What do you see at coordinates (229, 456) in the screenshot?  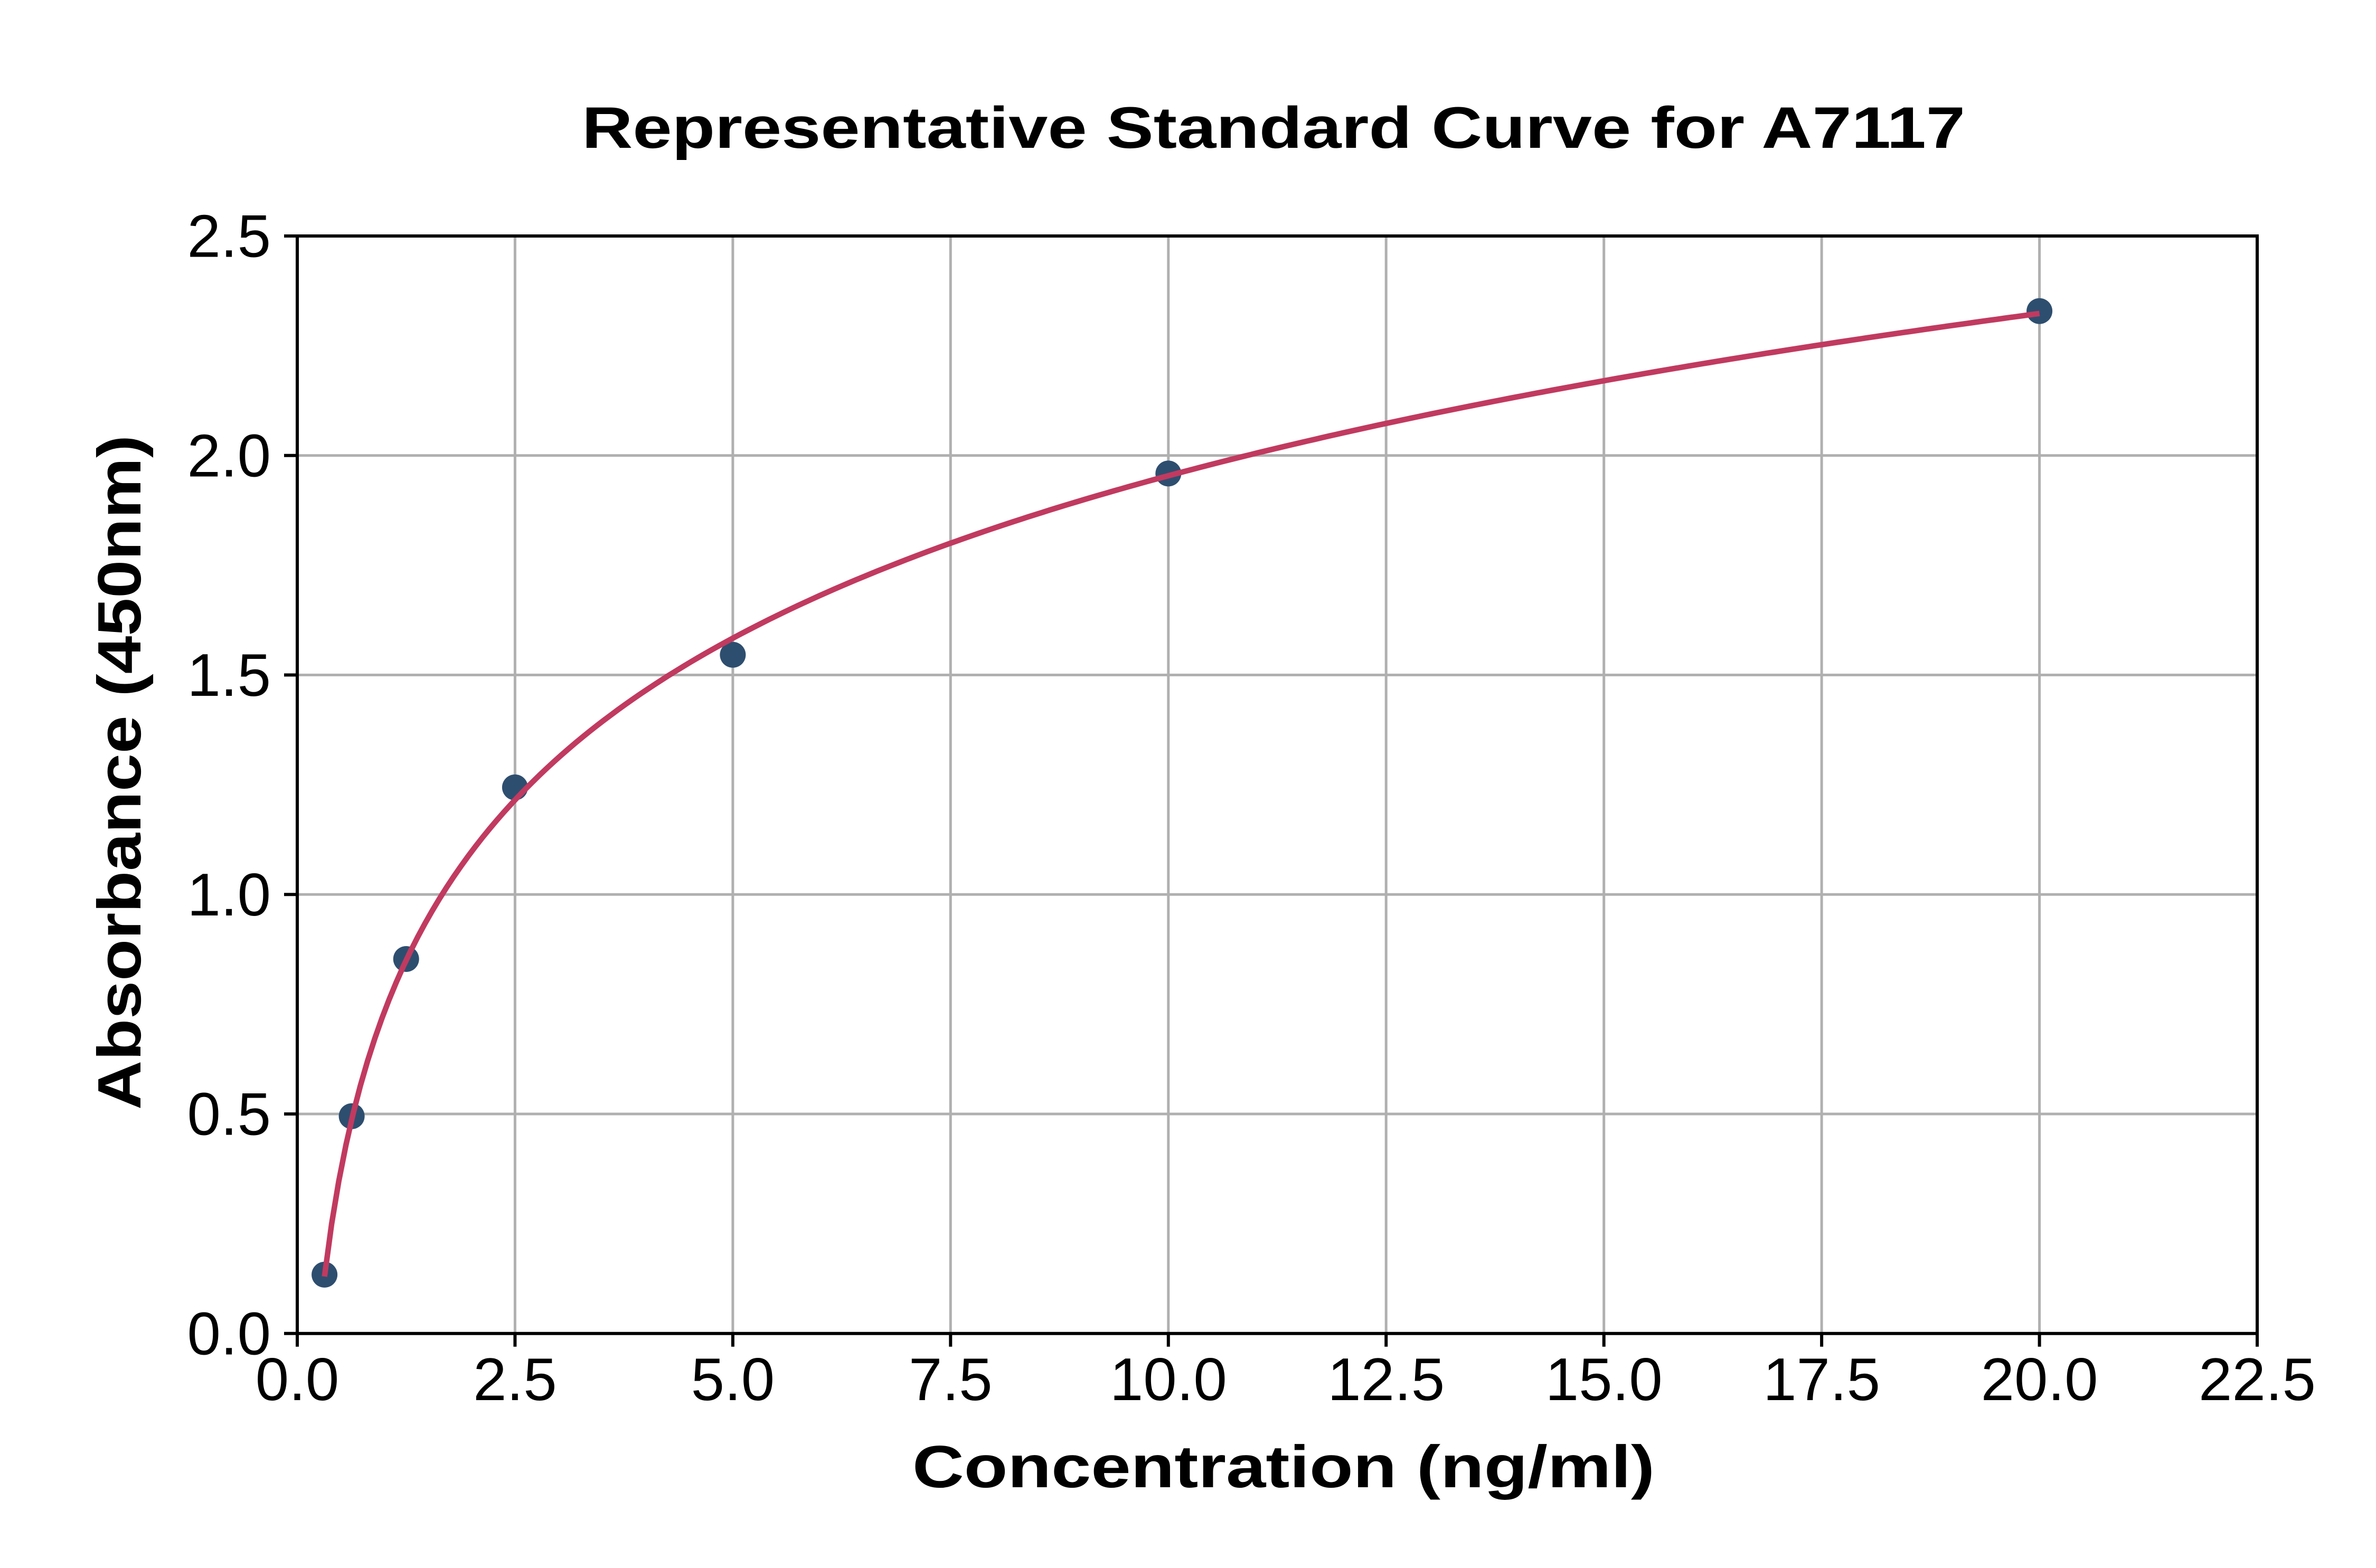 I see `svg-text: 2.0` at bounding box center [229, 456].